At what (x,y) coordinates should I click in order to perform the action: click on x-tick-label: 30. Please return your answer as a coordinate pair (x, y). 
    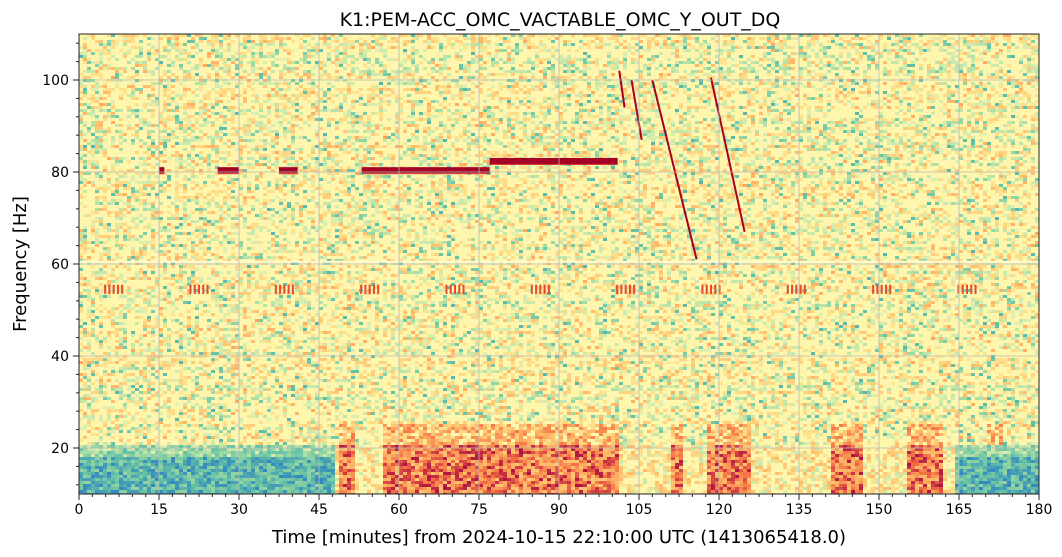
    Looking at the image, I should click on (239, 510).